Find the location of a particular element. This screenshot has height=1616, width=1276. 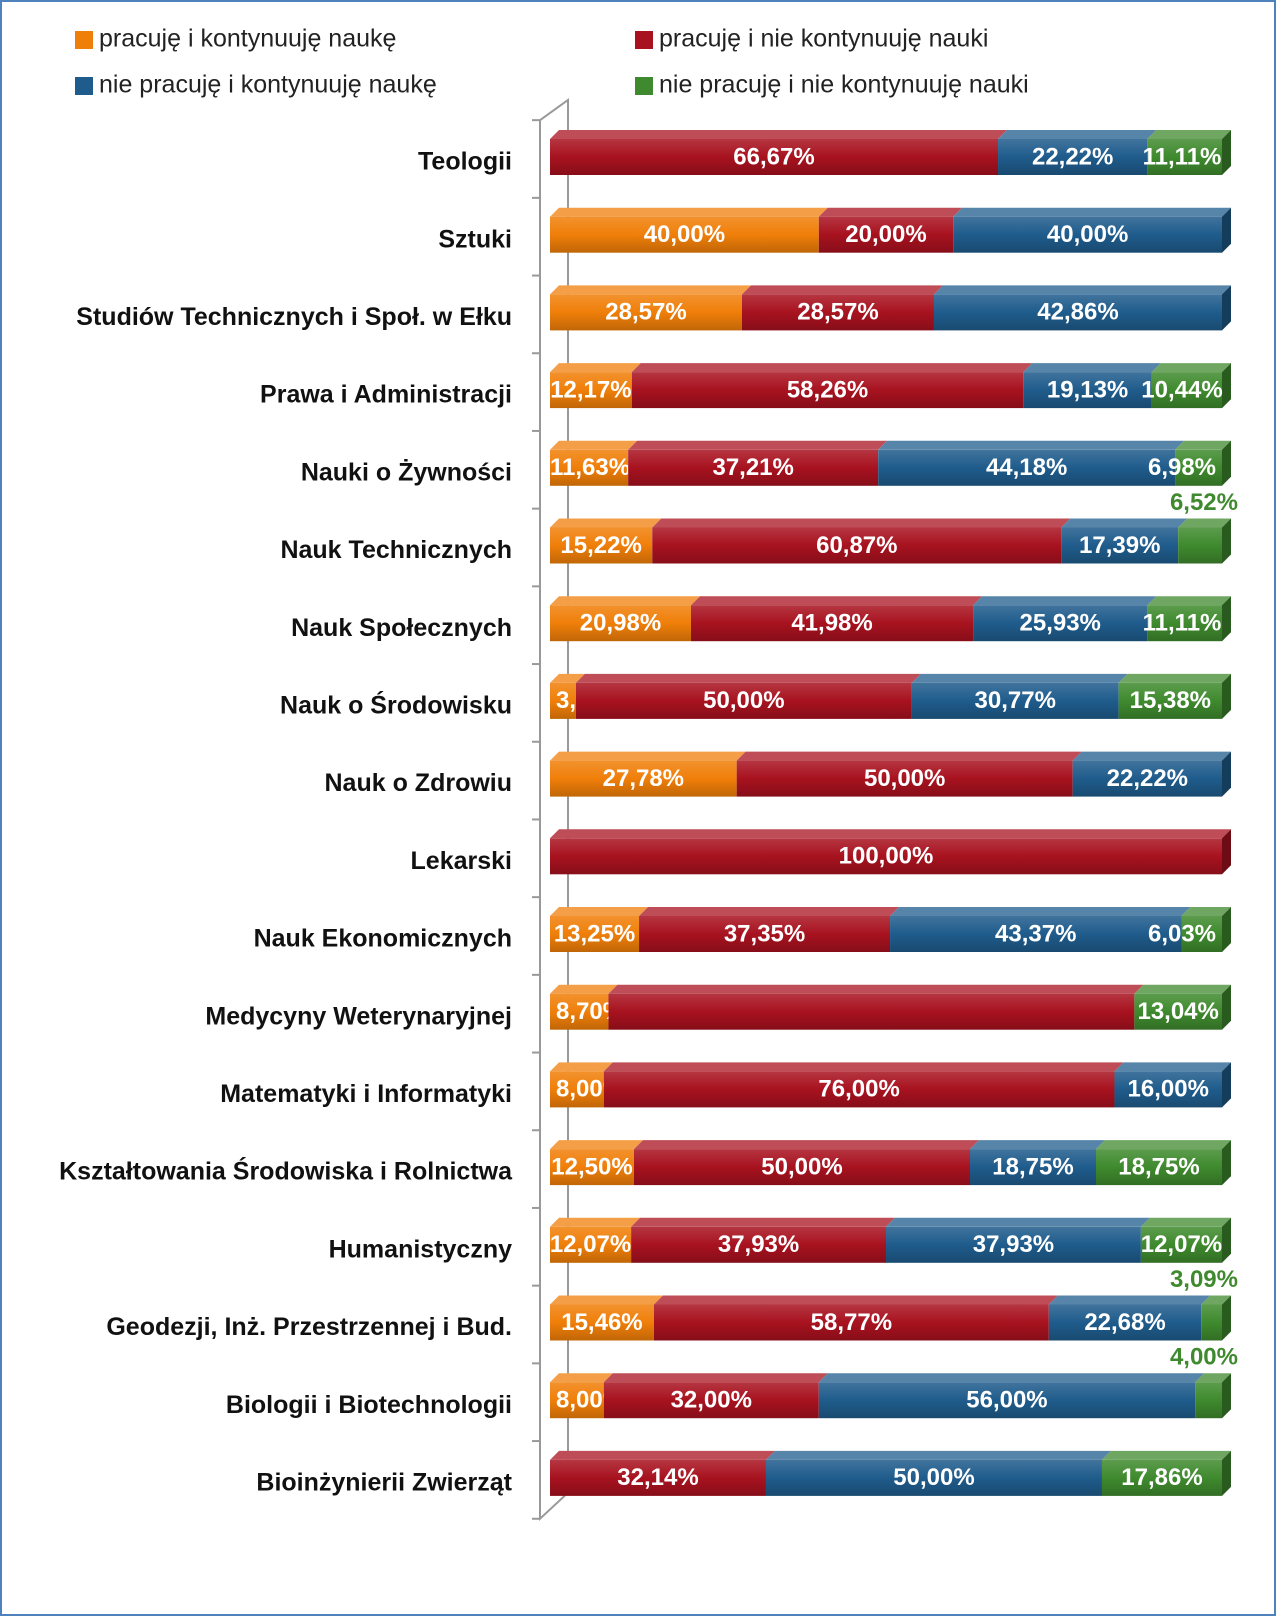

value-label: 30,77% is located at coordinates (1015, 700).